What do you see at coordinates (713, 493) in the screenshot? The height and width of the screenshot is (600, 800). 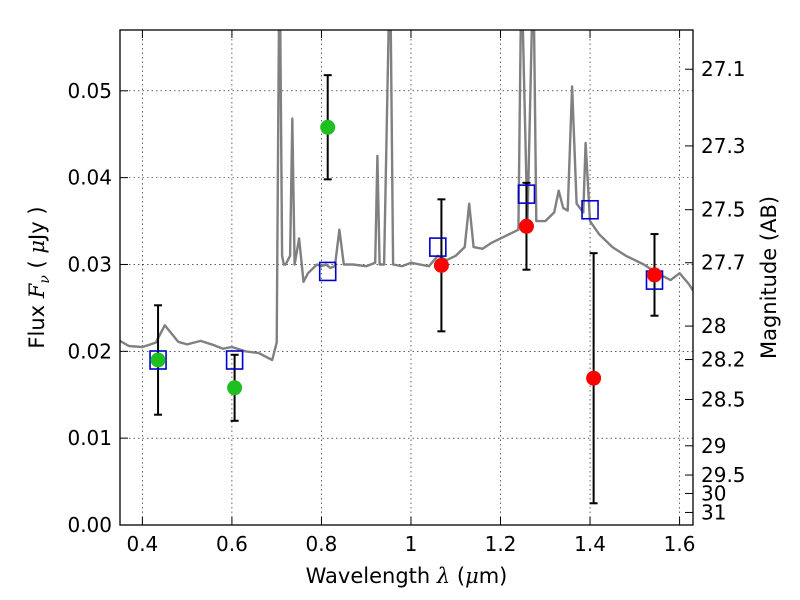 I see `magnitude-tick-label: 30` at bounding box center [713, 493].